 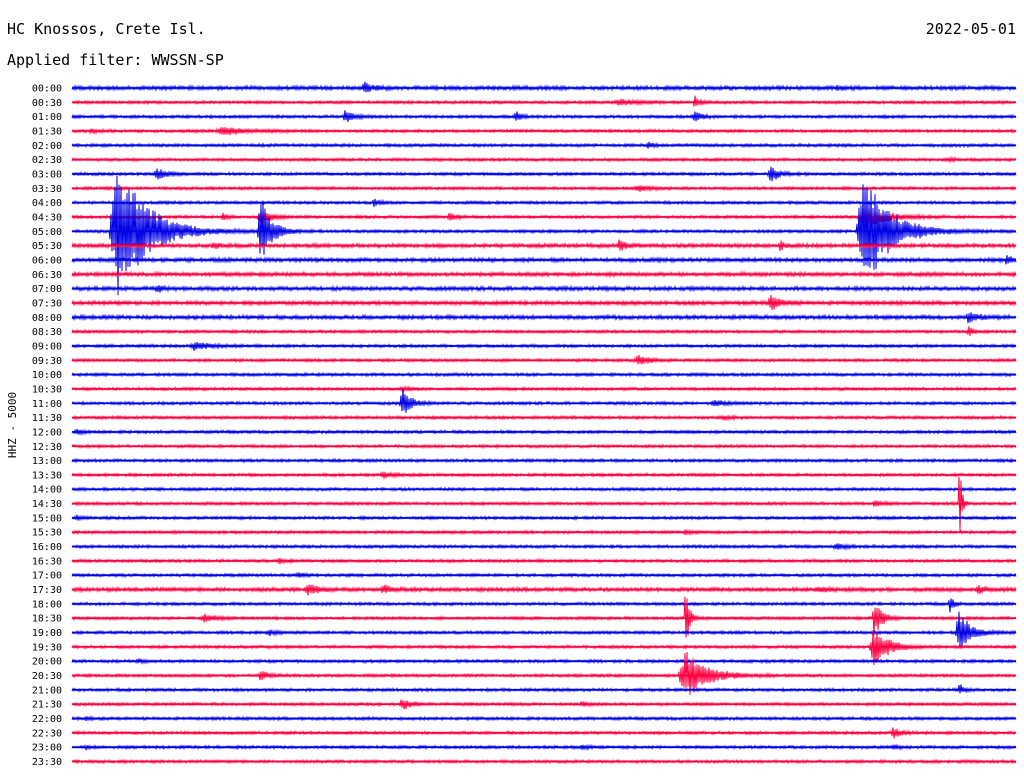 I want to click on time-label: 02:30, so click(x=47, y=160).